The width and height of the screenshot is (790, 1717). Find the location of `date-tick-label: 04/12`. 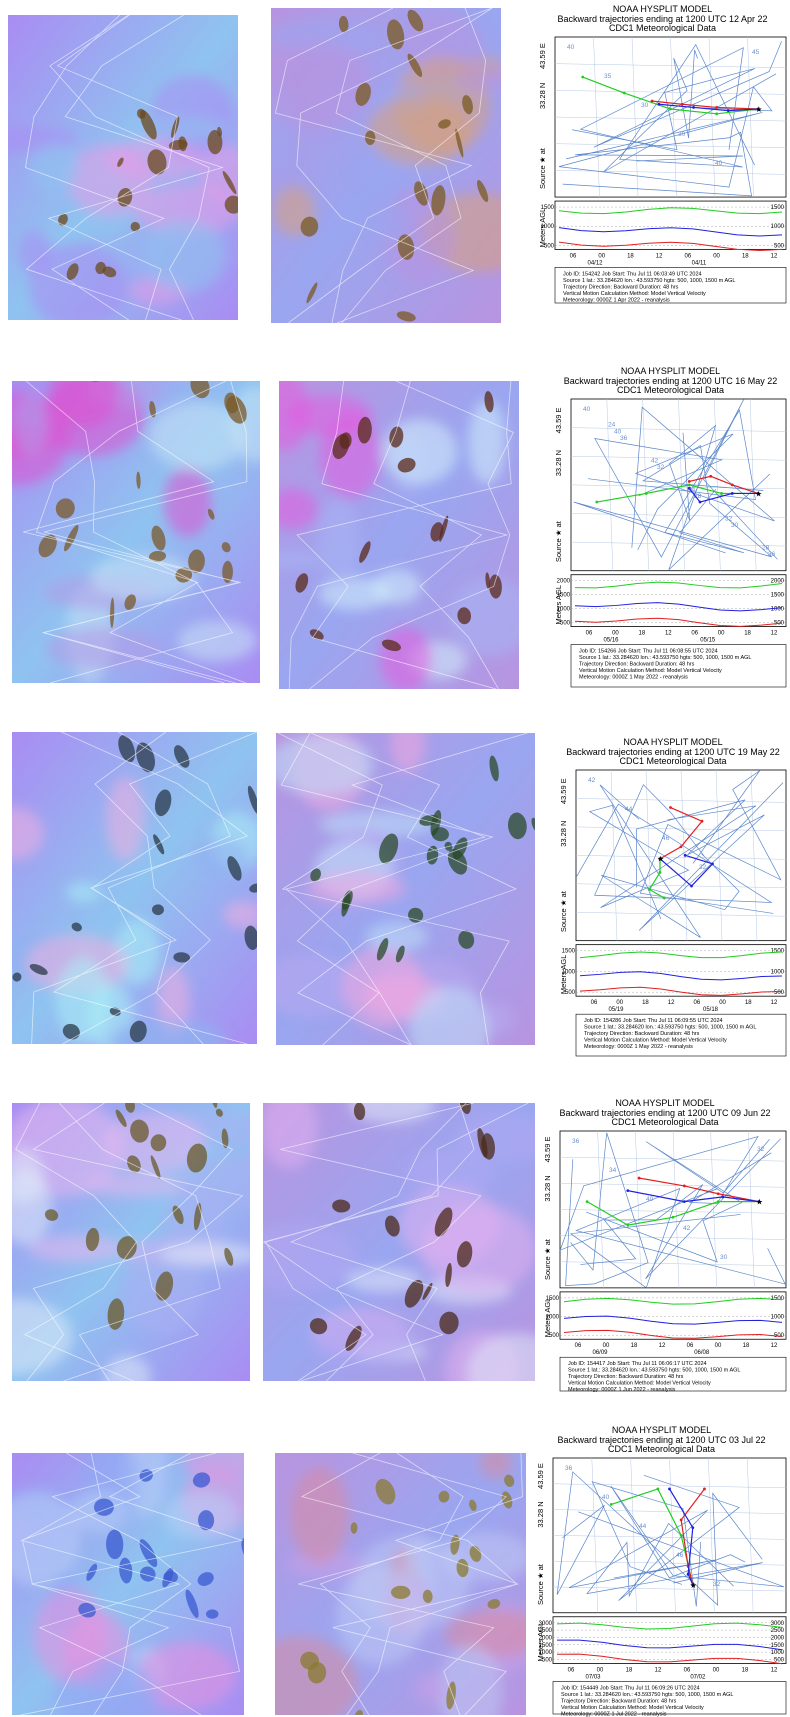

date-tick-label: 04/12 is located at coordinates (595, 263).